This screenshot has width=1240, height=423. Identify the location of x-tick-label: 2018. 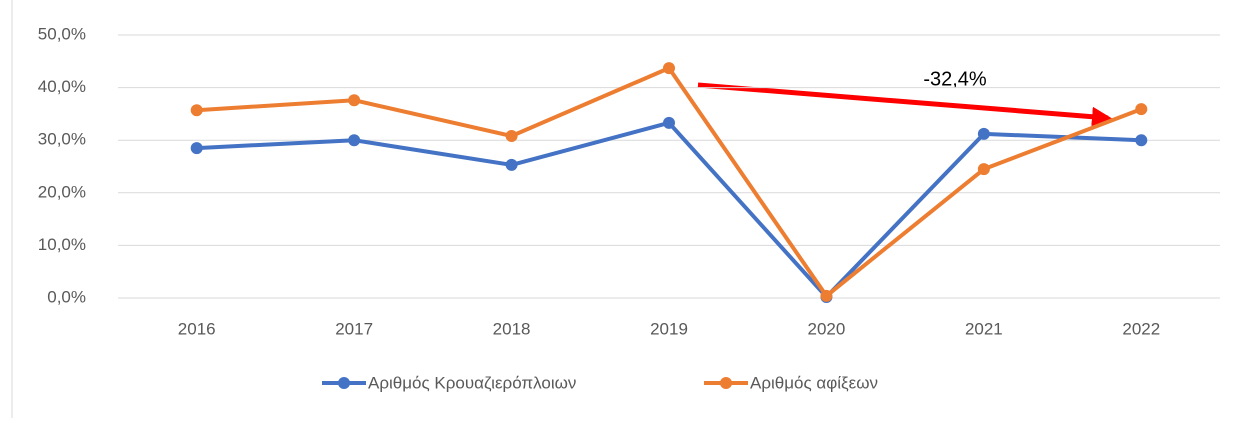
(512, 328).